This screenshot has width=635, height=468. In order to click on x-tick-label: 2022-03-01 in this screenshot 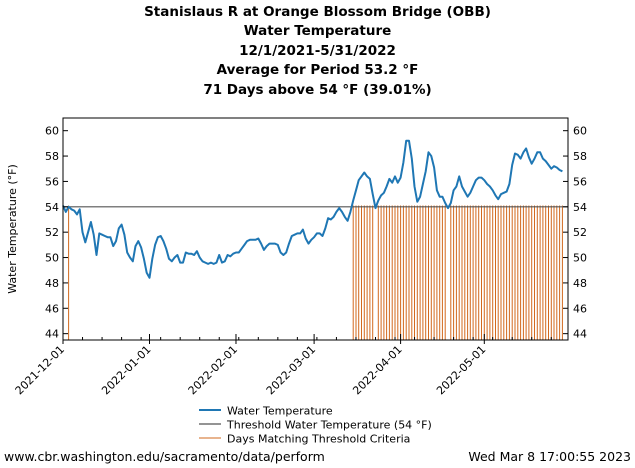, I will do `click(291, 370)`.